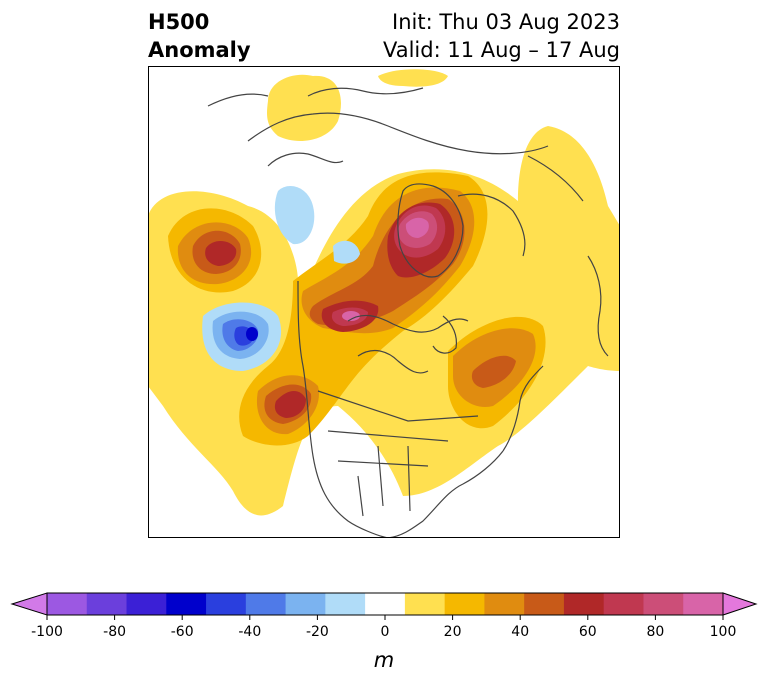 The image size is (768, 688). What do you see at coordinates (453, 632) in the screenshot?
I see `colorbar-tick-label: 20` at bounding box center [453, 632].